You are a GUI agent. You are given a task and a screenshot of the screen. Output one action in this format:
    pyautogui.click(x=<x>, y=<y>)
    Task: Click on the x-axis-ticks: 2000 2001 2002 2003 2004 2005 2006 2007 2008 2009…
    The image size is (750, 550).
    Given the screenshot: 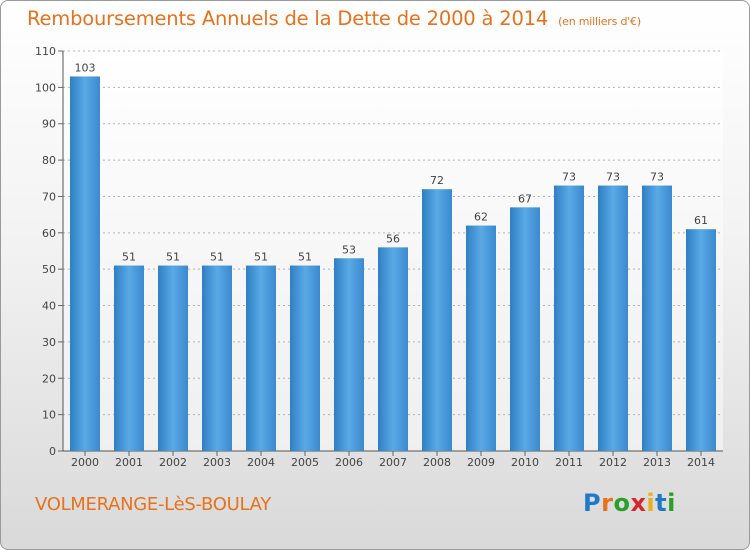 What is the action you would take?
    pyautogui.click(x=393, y=460)
    